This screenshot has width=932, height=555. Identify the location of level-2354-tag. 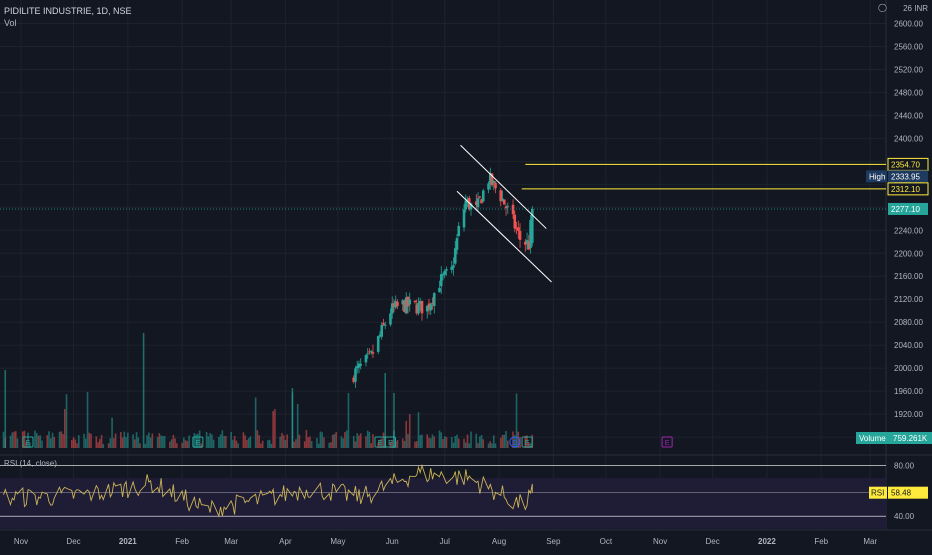
(908, 164).